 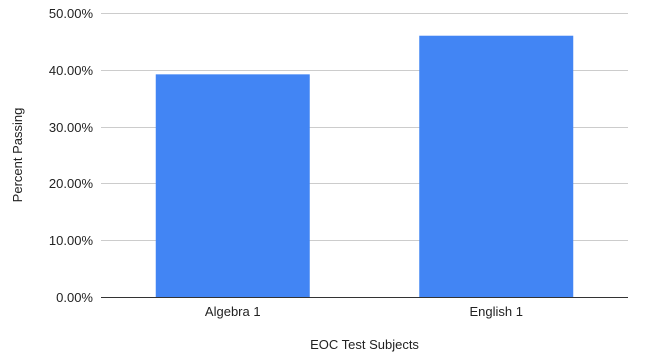 I want to click on x-axis-title: EOC Test Subjects, so click(x=364, y=344).